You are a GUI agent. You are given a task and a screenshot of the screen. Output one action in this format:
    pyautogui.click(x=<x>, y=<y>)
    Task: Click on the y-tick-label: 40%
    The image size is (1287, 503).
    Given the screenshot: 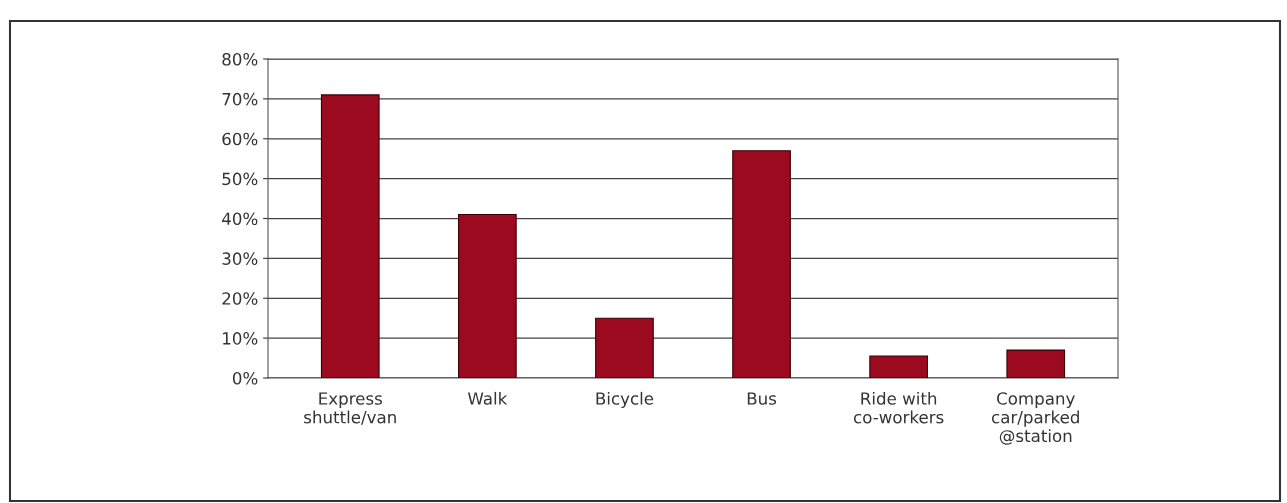 What is the action you would take?
    pyautogui.click(x=240, y=219)
    